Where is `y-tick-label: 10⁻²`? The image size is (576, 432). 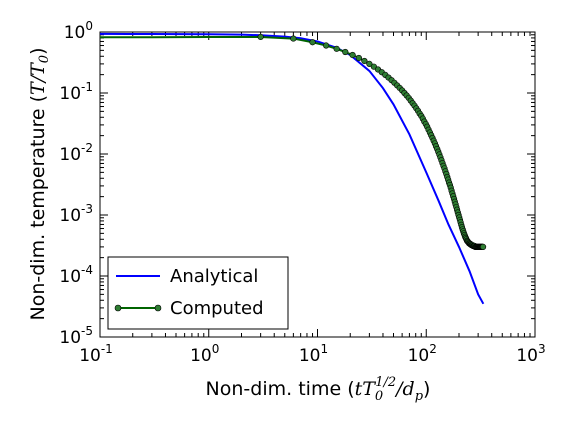 y-tick-label: 10⁻² is located at coordinates (76, 153).